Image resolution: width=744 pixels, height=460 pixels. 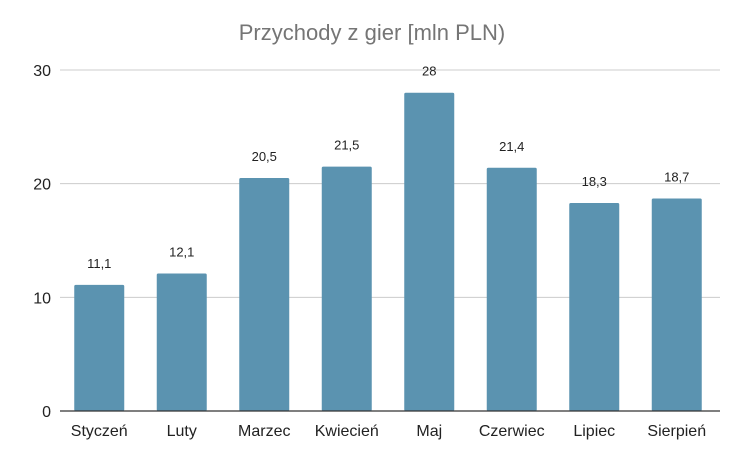 What do you see at coordinates (676, 431) in the screenshot?
I see `x-category-label: Sierpień` at bounding box center [676, 431].